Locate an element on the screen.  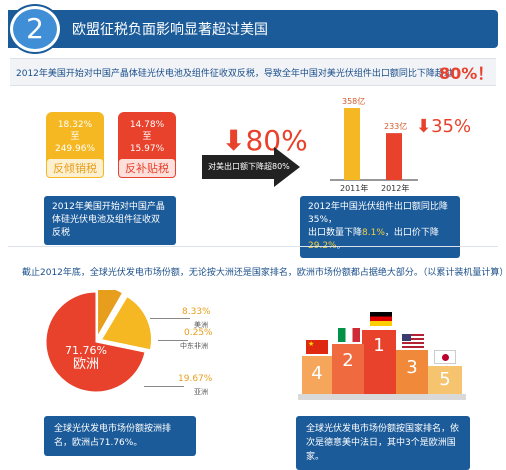
podium-rank-3: 3 is located at coordinates (412, 372).